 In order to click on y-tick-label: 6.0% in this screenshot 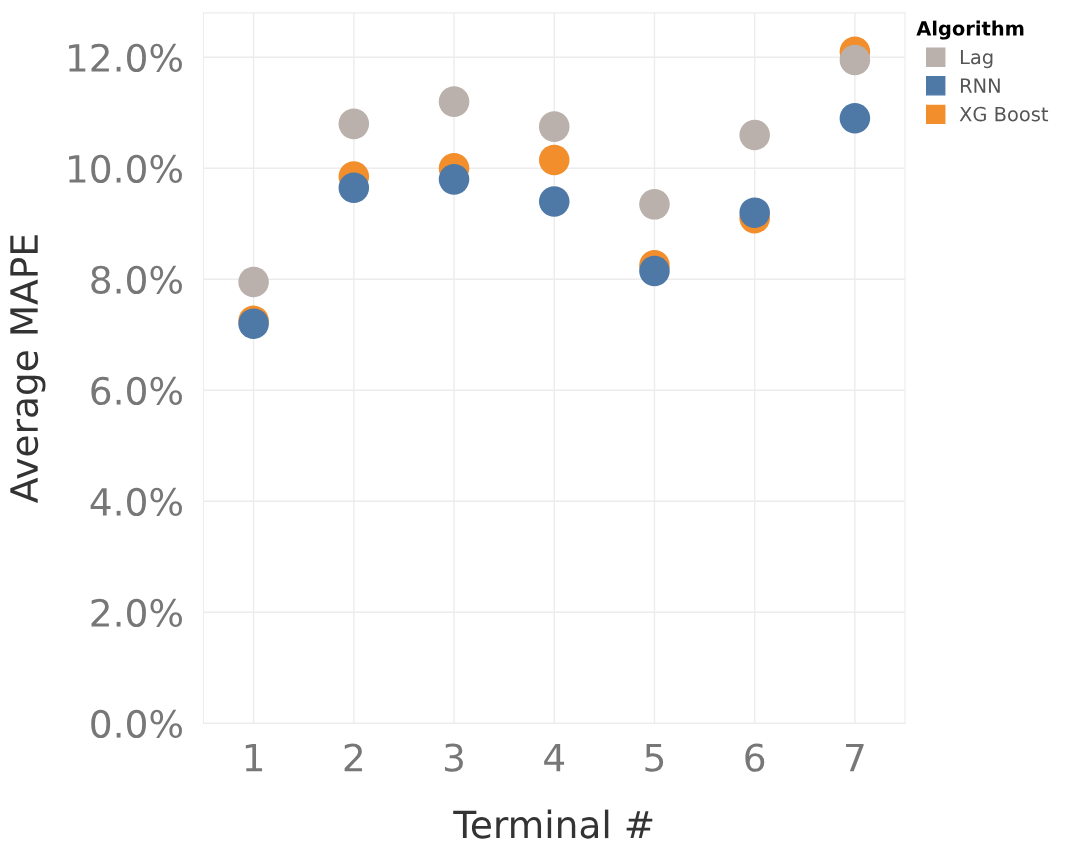, I will do `click(136, 391)`.